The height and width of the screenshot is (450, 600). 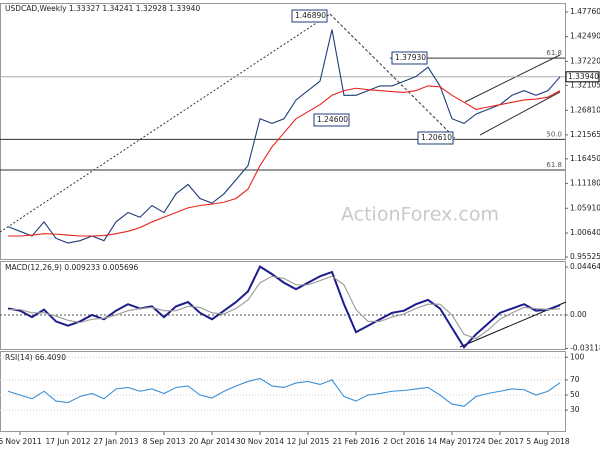 What do you see at coordinates (404, 441) in the screenshot?
I see `x-tick-label: 2 Oct 2016` at bounding box center [404, 441].